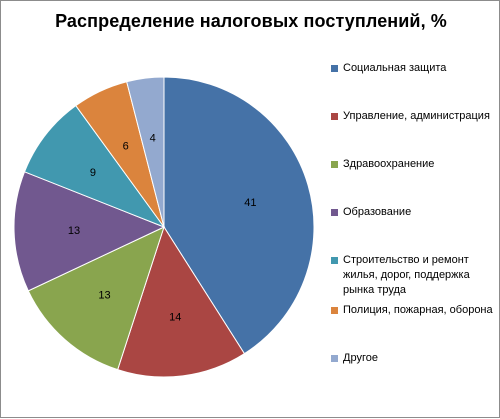  I want to click on slice-data-label: 4, so click(153, 139).